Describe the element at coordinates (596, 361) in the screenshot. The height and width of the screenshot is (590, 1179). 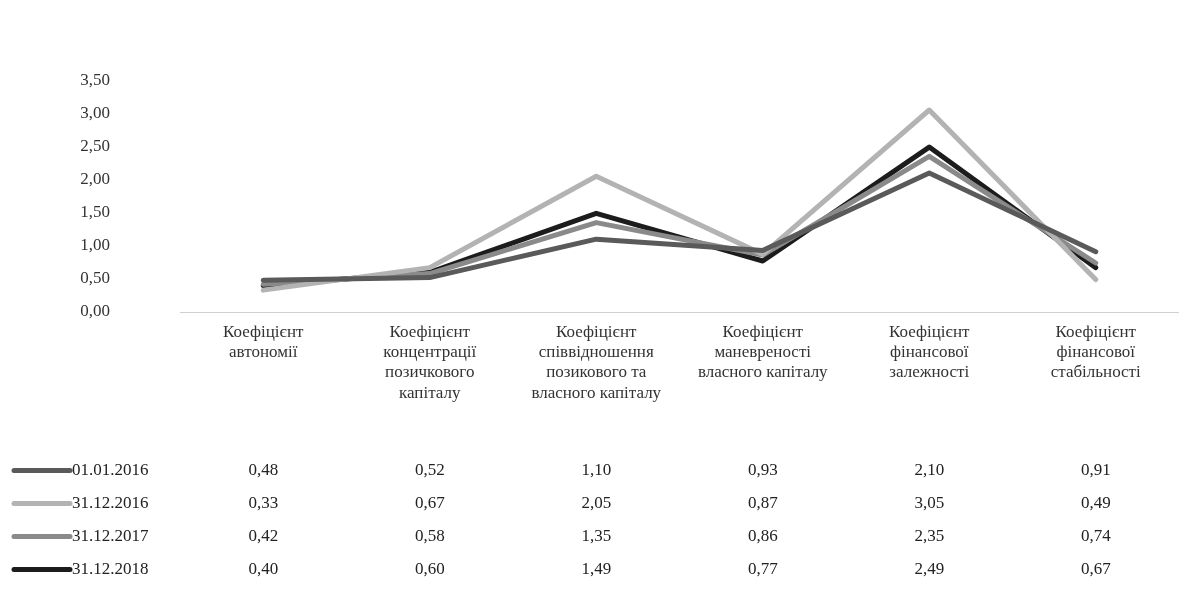
I see `x-tick-label: Коефіцієнт співвідношення позикового та власного капіталу` at that location.